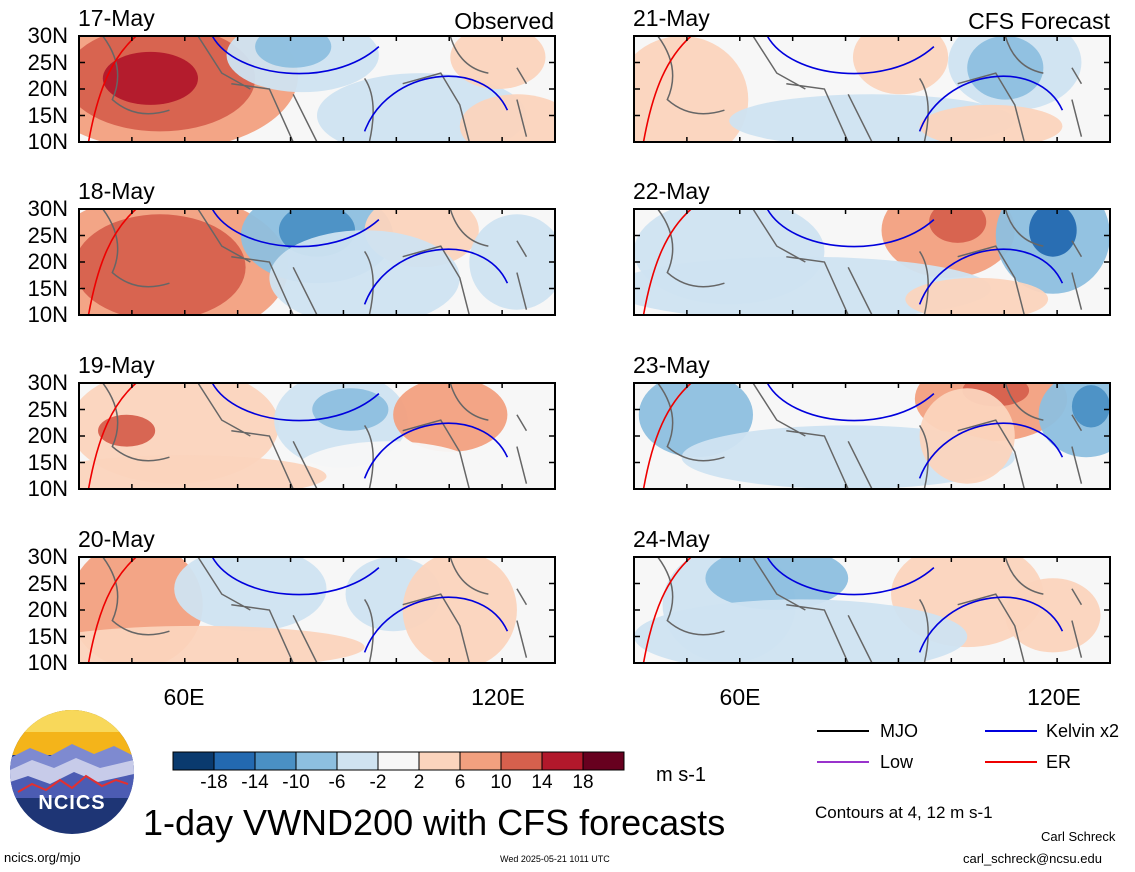 This screenshot has height=872, width=1135. What do you see at coordinates (116, 18) in the screenshot?
I see `panel-date-label: 17-May` at bounding box center [116, 18].